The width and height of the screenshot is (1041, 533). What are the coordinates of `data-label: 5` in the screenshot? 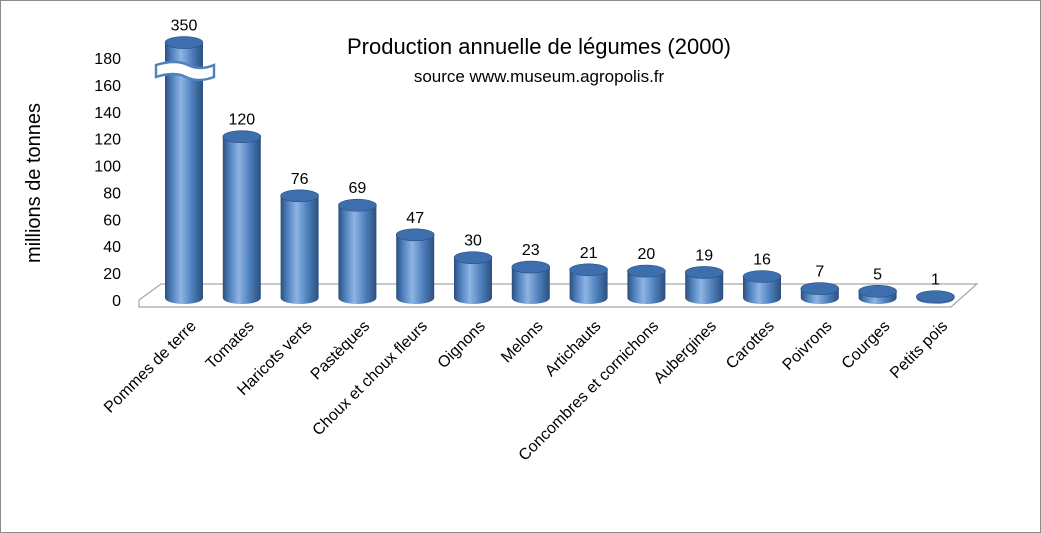 It's located at (877, 274).